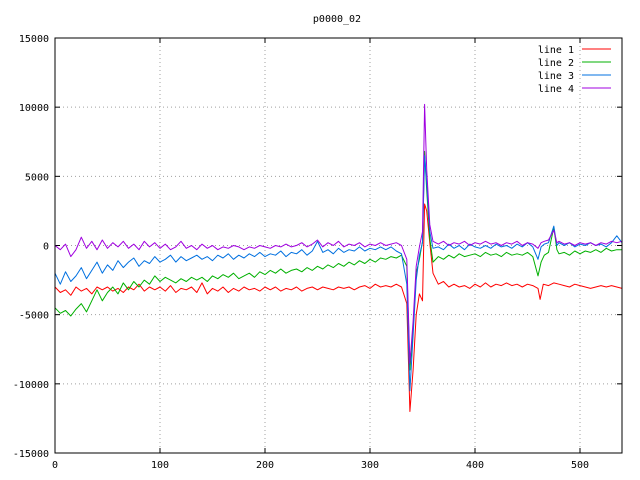 This screenshot has width=640, height=480. I want to click on y-tick-label: 0, so click(46, 247).